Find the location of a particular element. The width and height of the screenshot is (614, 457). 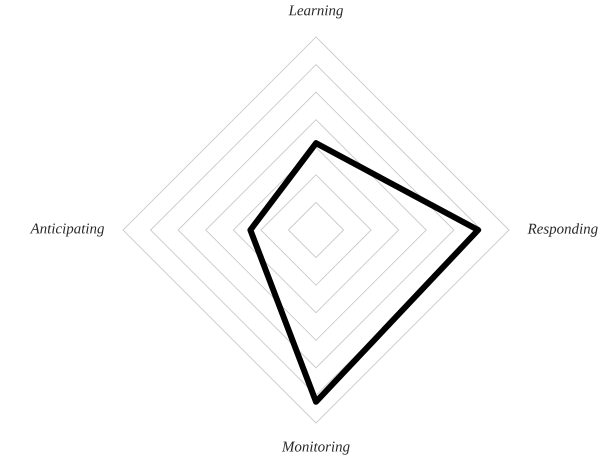

spoke-label: Monitoring is located at coordinates (316, 448).